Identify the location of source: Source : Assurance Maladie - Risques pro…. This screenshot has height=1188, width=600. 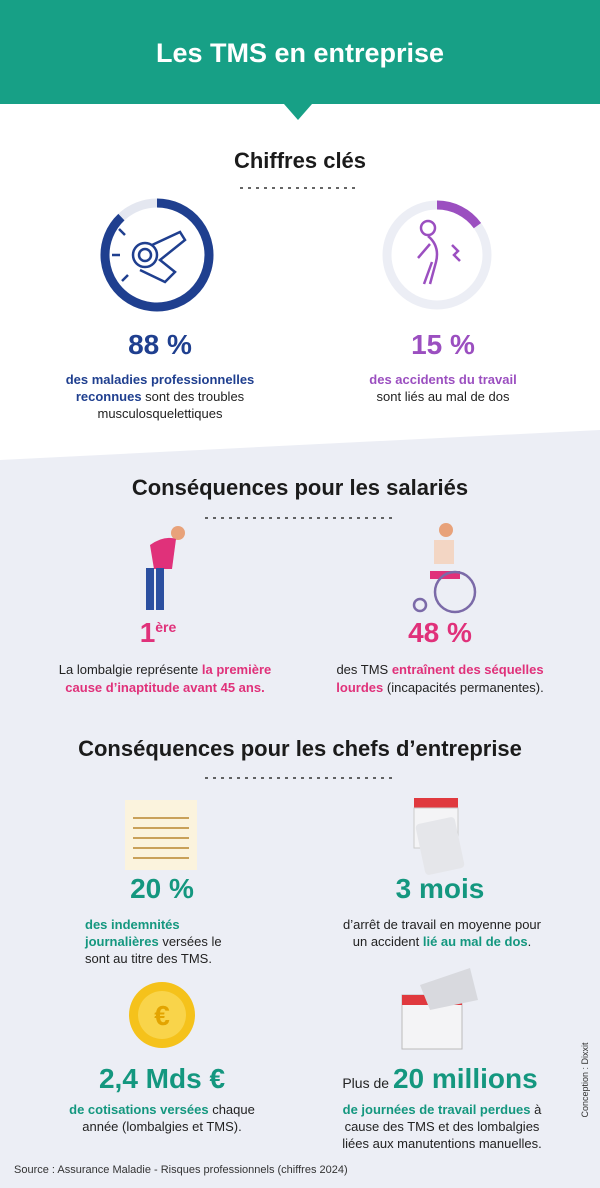
(181, 1170).